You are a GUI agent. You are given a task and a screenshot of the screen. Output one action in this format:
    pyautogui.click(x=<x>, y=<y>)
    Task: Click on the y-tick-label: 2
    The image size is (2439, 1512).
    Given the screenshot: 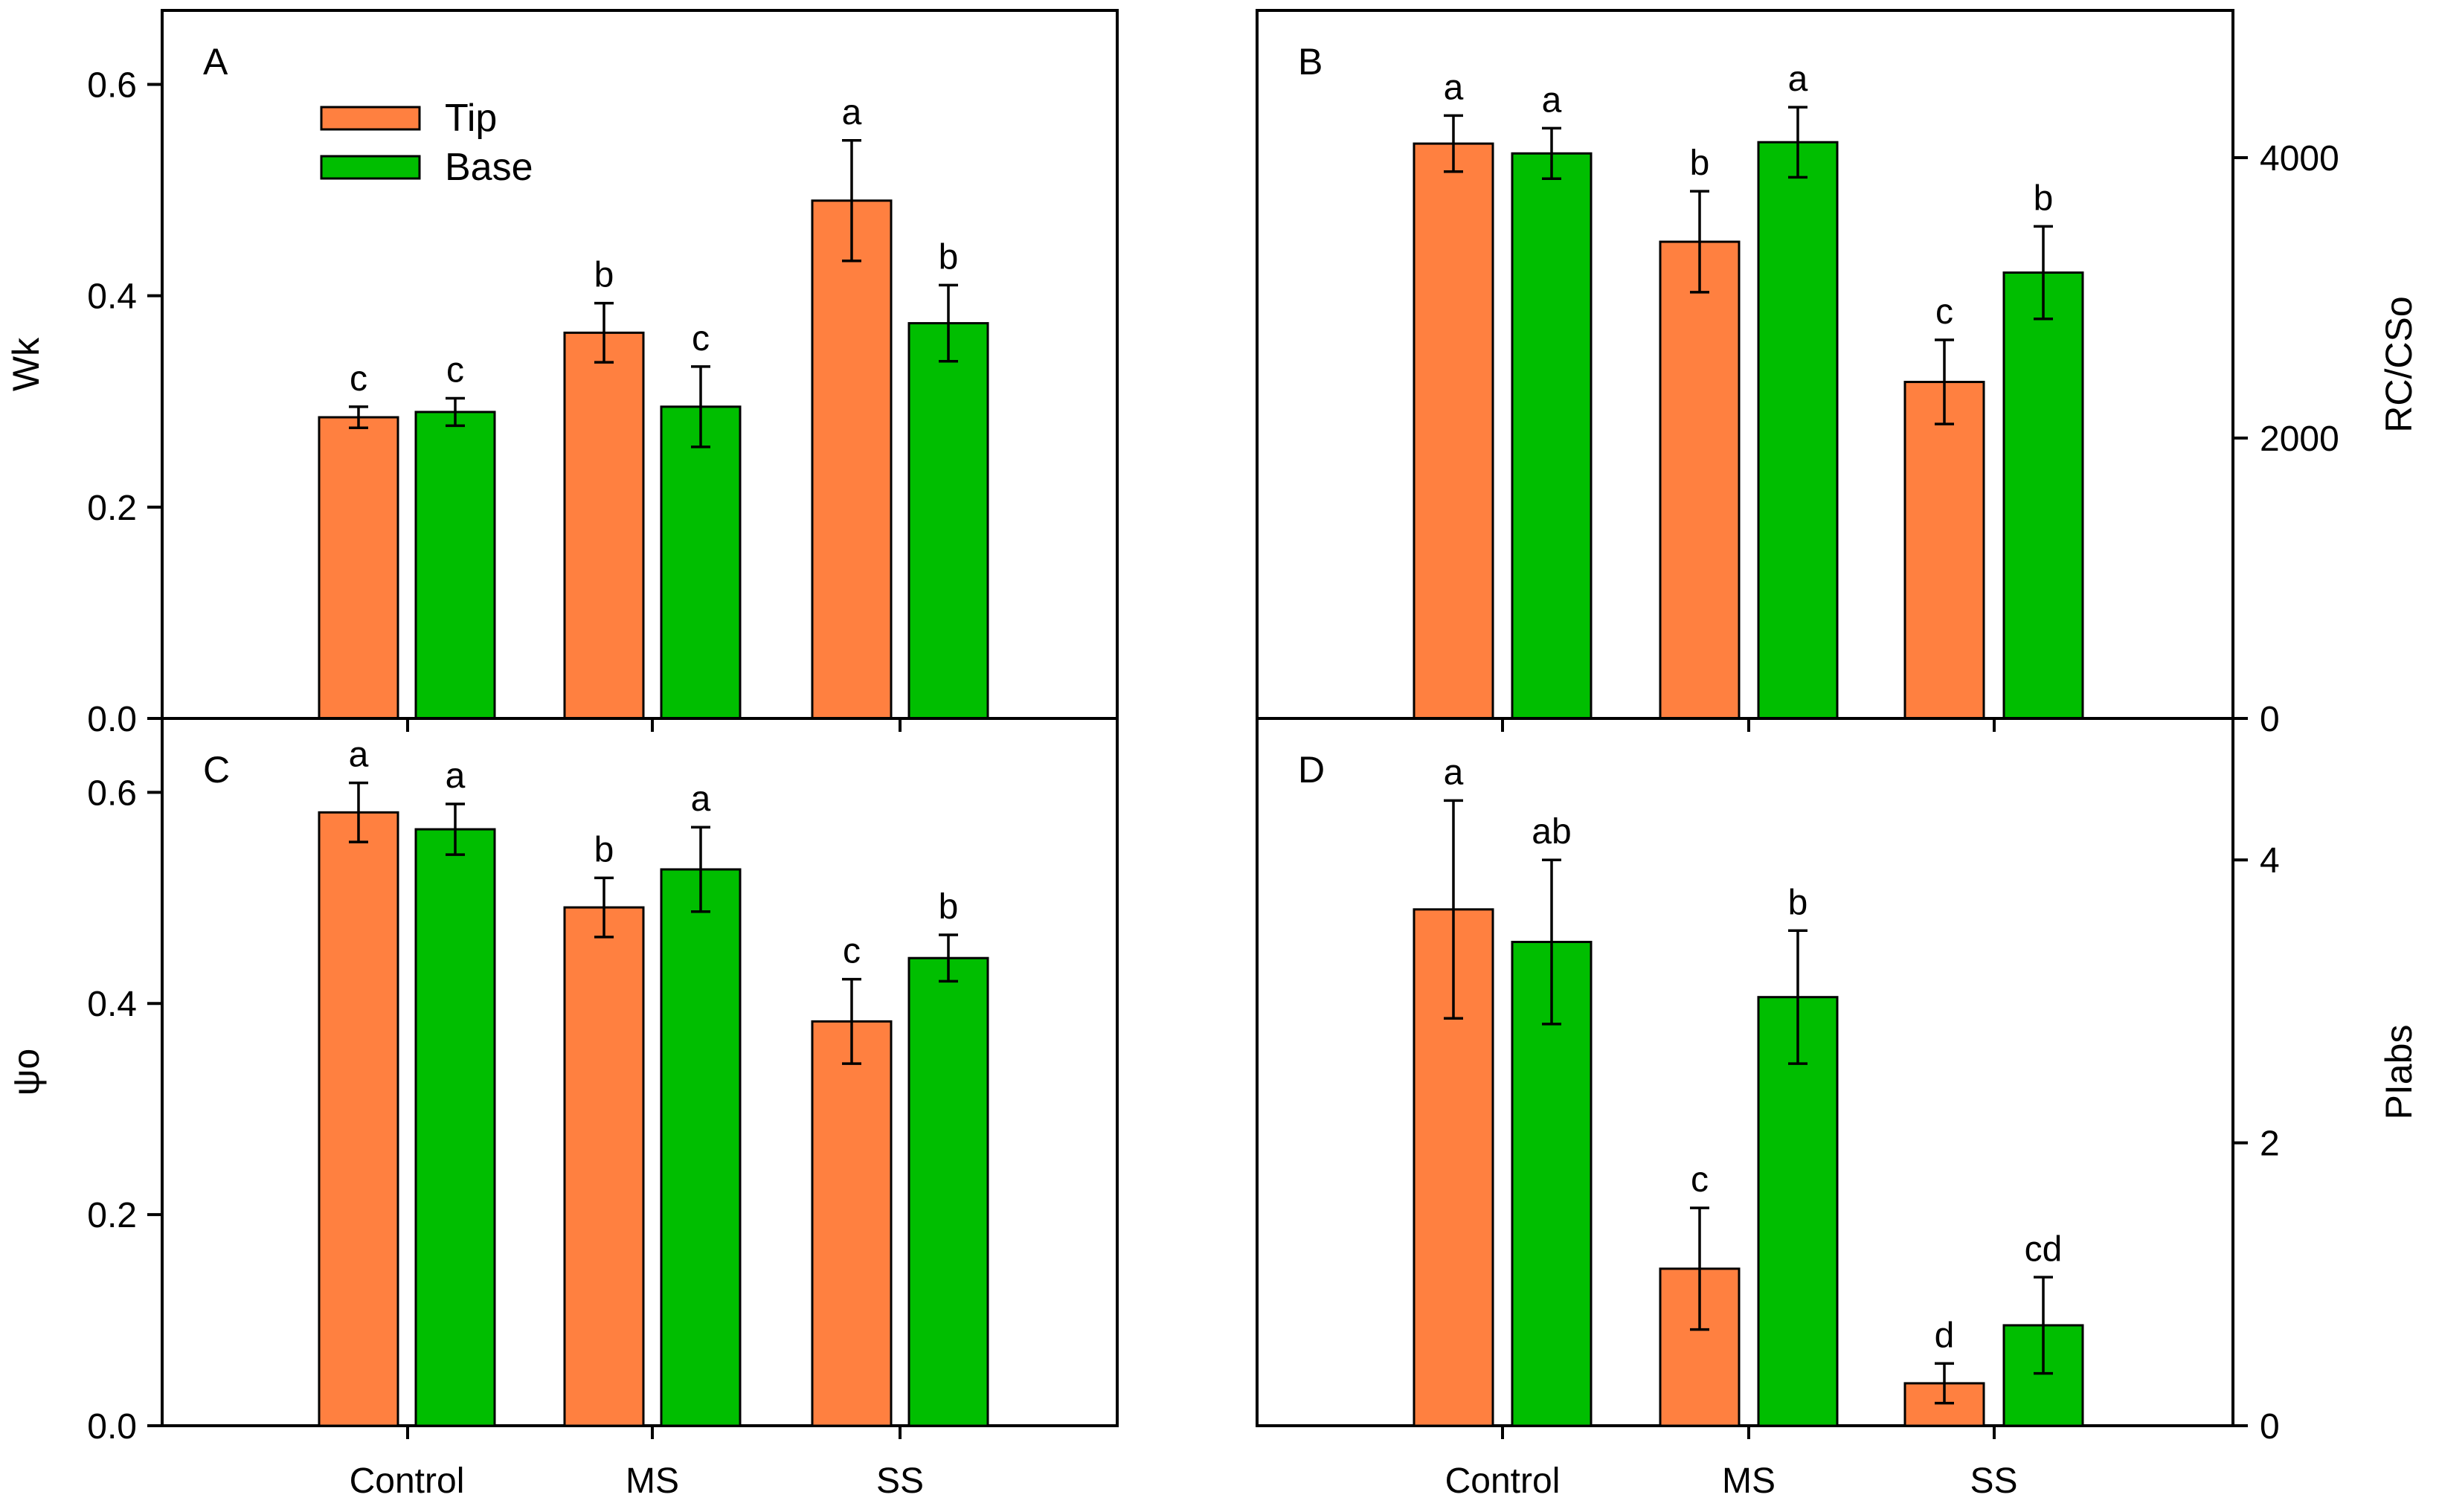 What is the action you would take?
    pyautogui.click(x=2270, y=1144)
    